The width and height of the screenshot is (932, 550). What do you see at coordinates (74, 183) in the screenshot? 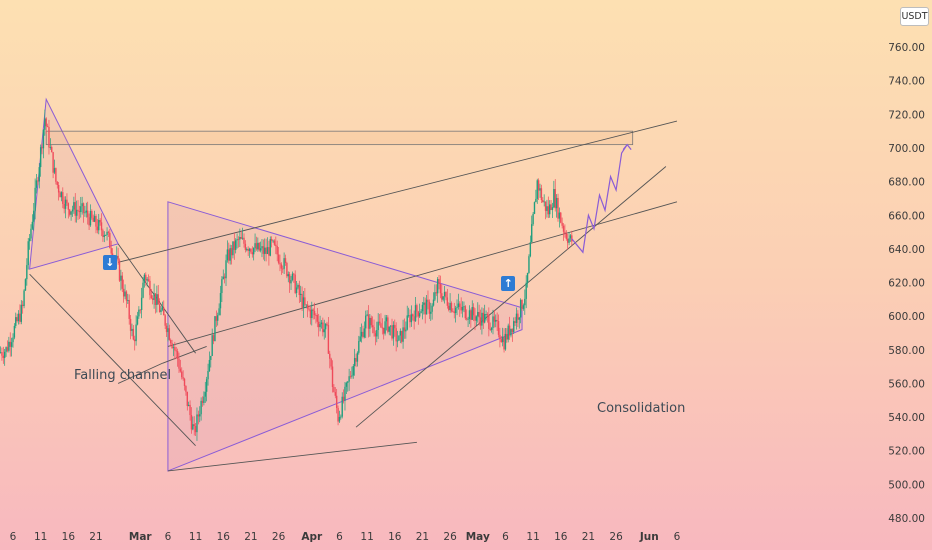
I see `pennant-pattern` at bounding box center [74, 183].